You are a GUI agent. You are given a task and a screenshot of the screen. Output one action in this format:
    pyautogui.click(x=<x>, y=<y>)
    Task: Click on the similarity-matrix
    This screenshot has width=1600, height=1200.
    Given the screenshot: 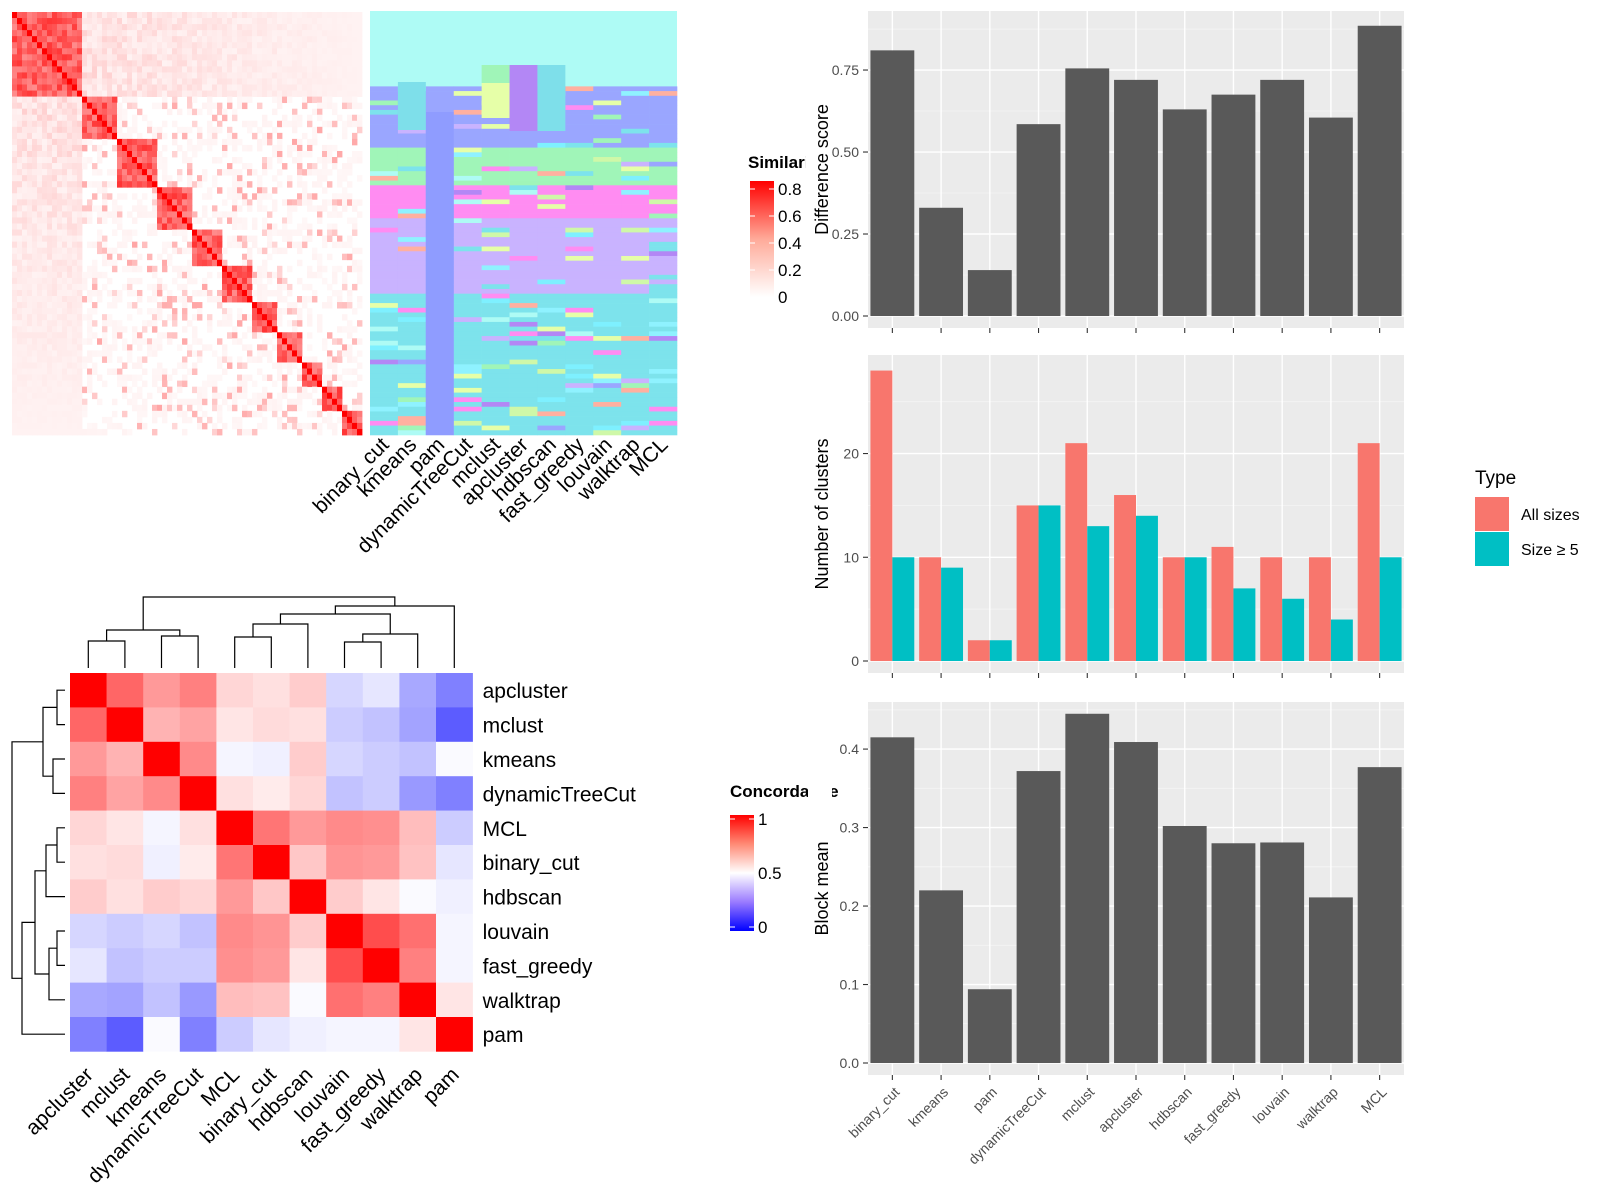 What is the action you would take?
    pyautogui.click(x=187, y=224)
    